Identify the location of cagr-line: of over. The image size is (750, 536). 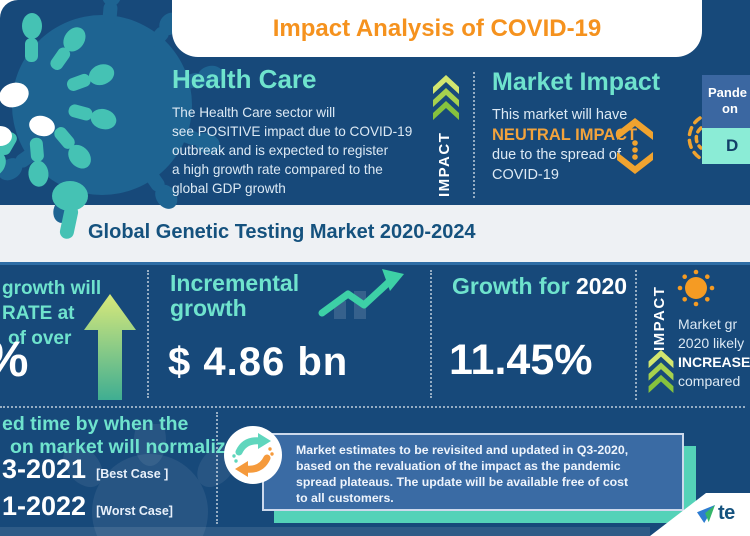
(40, 338).